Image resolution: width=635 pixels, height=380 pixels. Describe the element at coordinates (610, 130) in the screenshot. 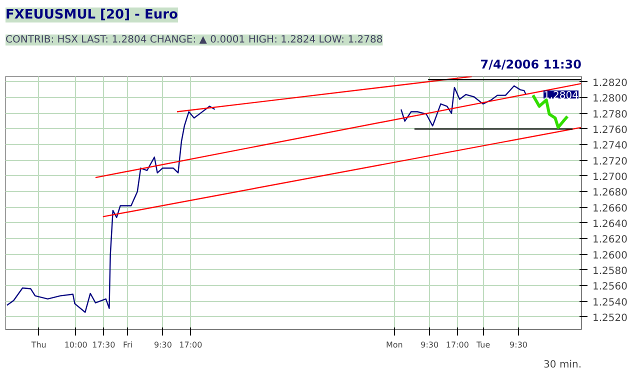

I see `y-tick-label: 1.2760` at that location.